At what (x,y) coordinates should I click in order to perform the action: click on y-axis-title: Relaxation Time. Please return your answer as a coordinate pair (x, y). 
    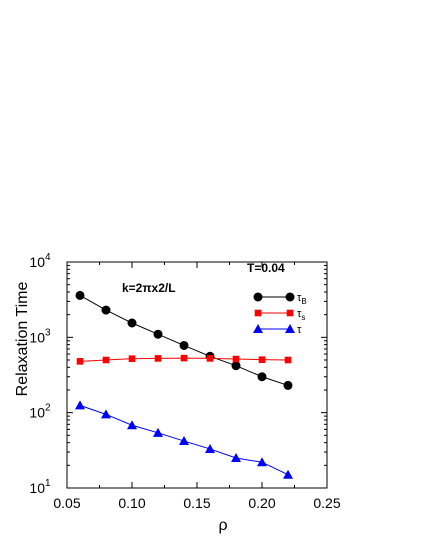
    Looking at the image, I should click on (22, 339).